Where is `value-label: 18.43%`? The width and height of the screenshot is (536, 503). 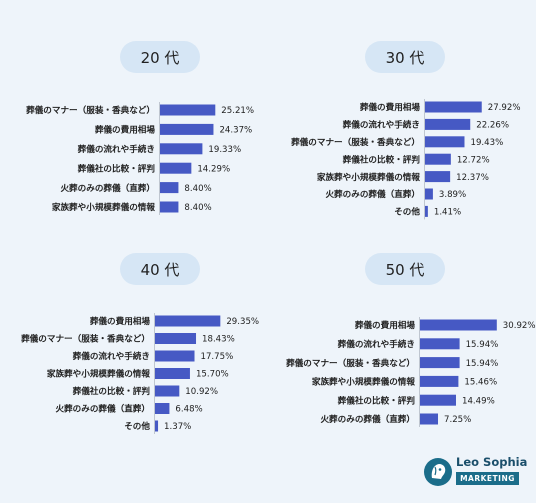
value-label: 18.43% is located at coordinates (218, 340).